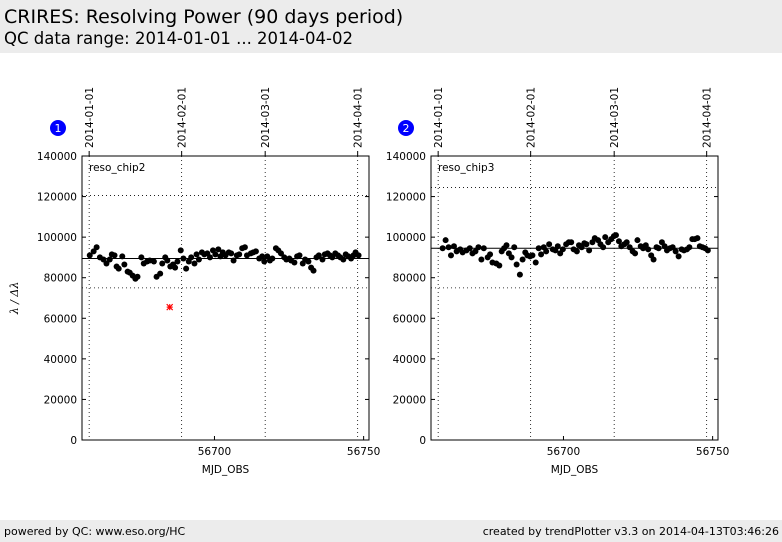  What do you see at coordinates (708, 117) in the screenshot?
I see `chart-2-date-label: 2014-04-01` at bounding box center [708, 117].